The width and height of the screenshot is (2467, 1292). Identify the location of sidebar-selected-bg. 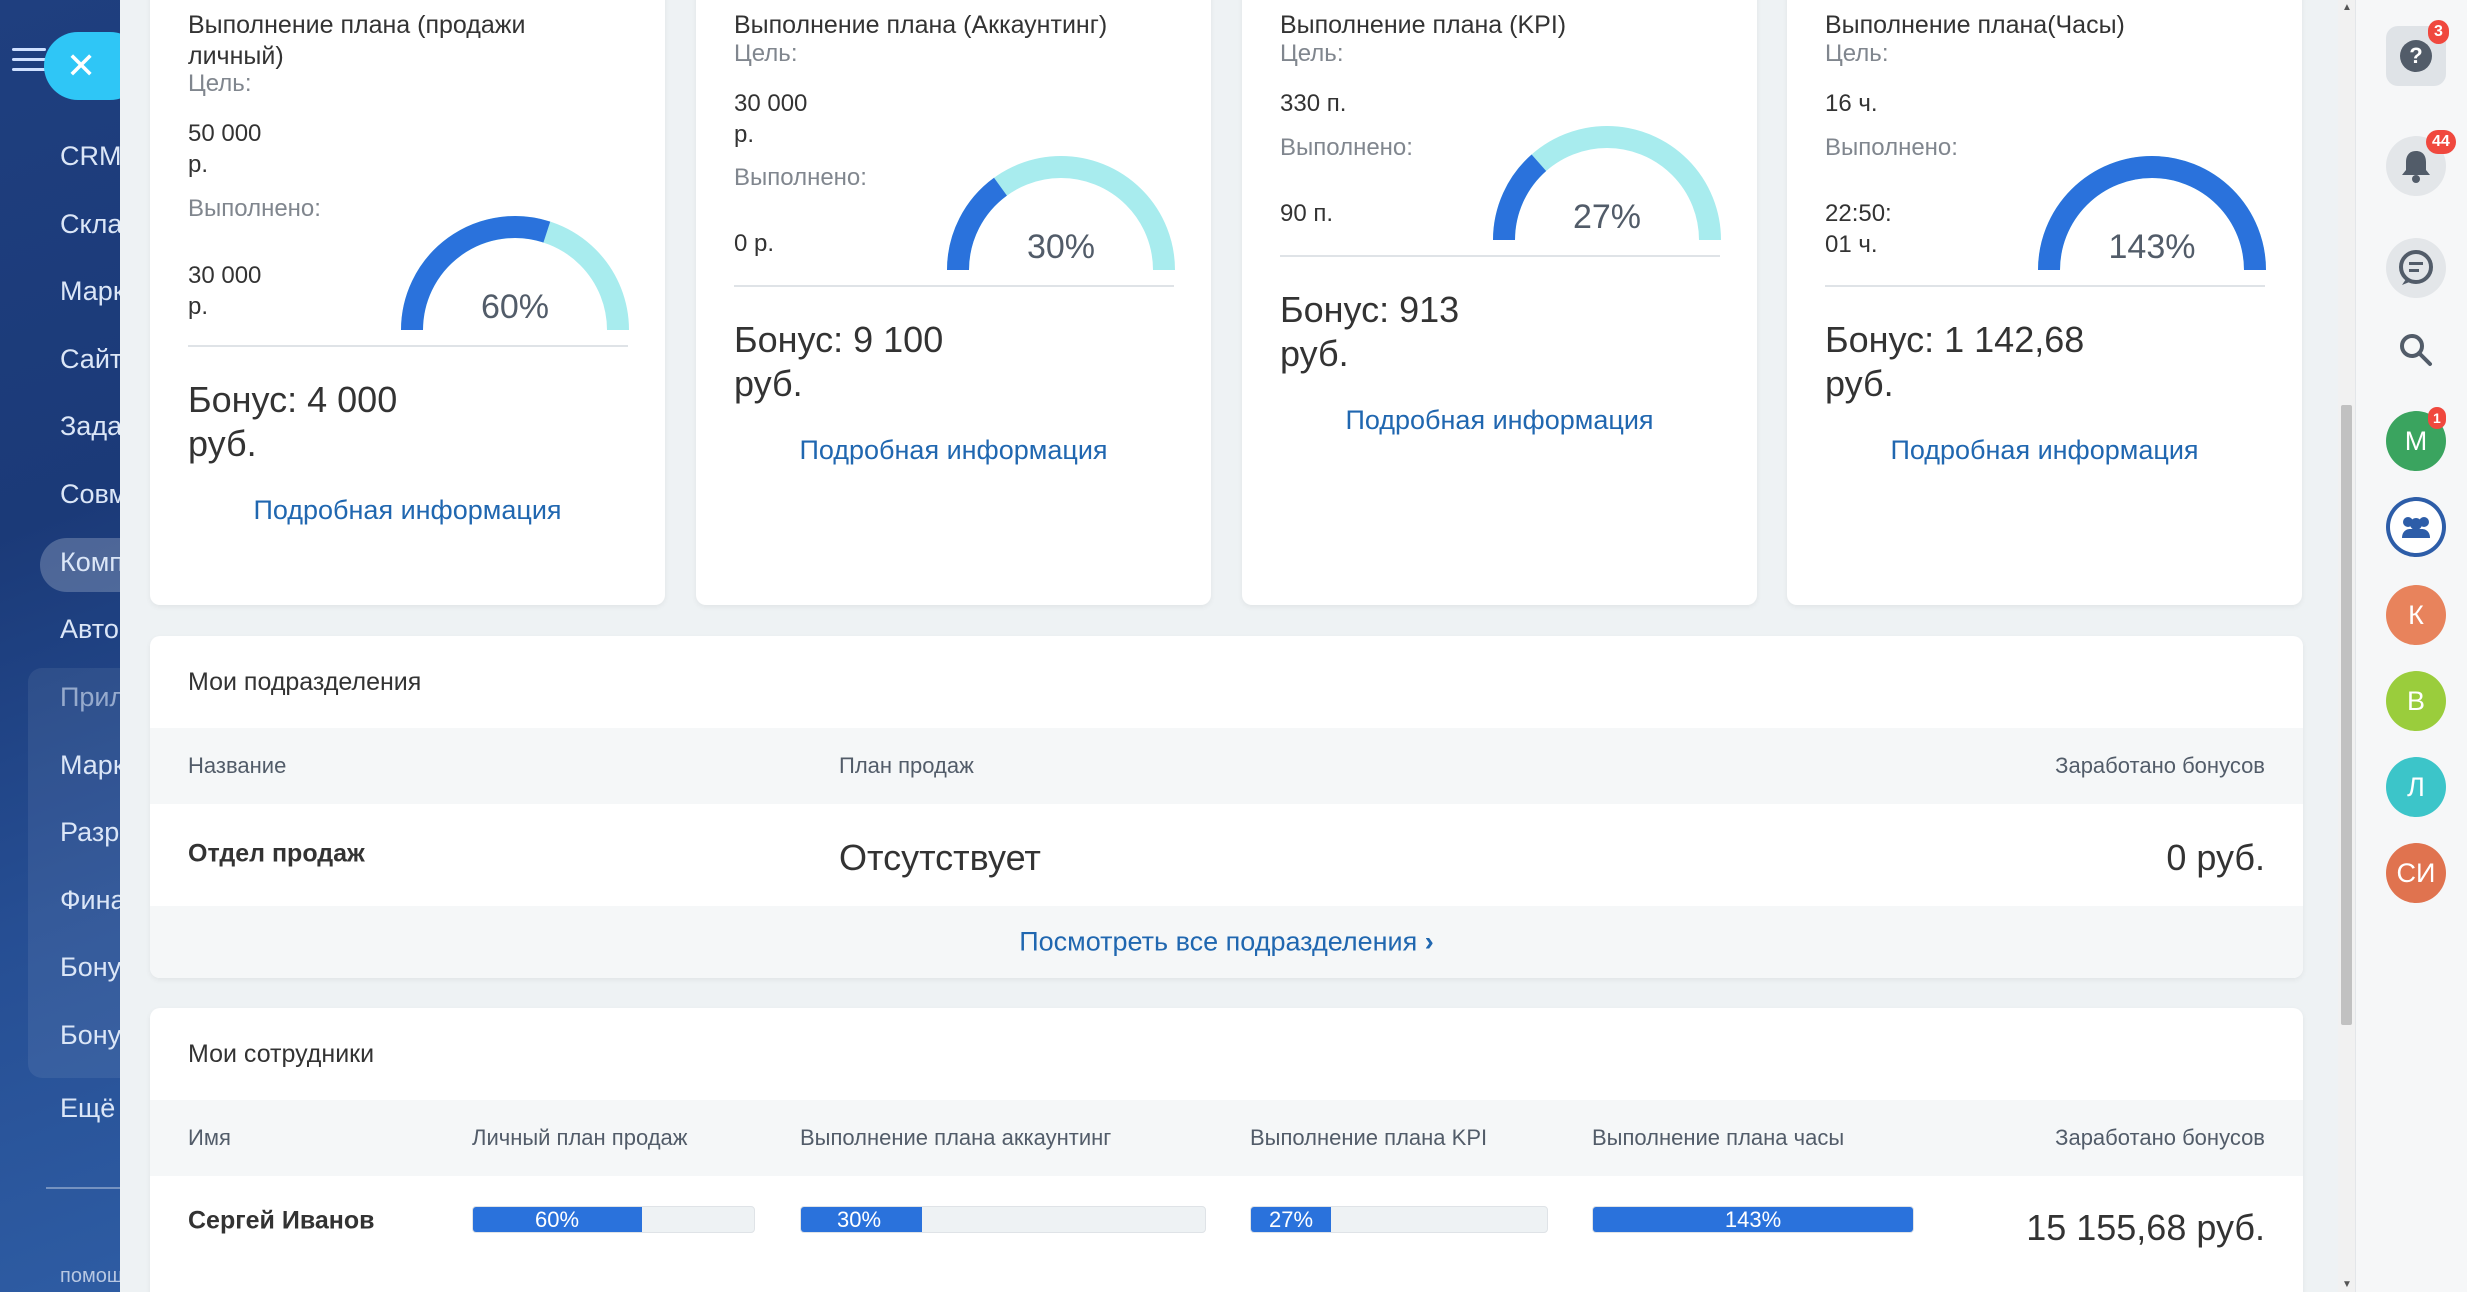
(80, 565).